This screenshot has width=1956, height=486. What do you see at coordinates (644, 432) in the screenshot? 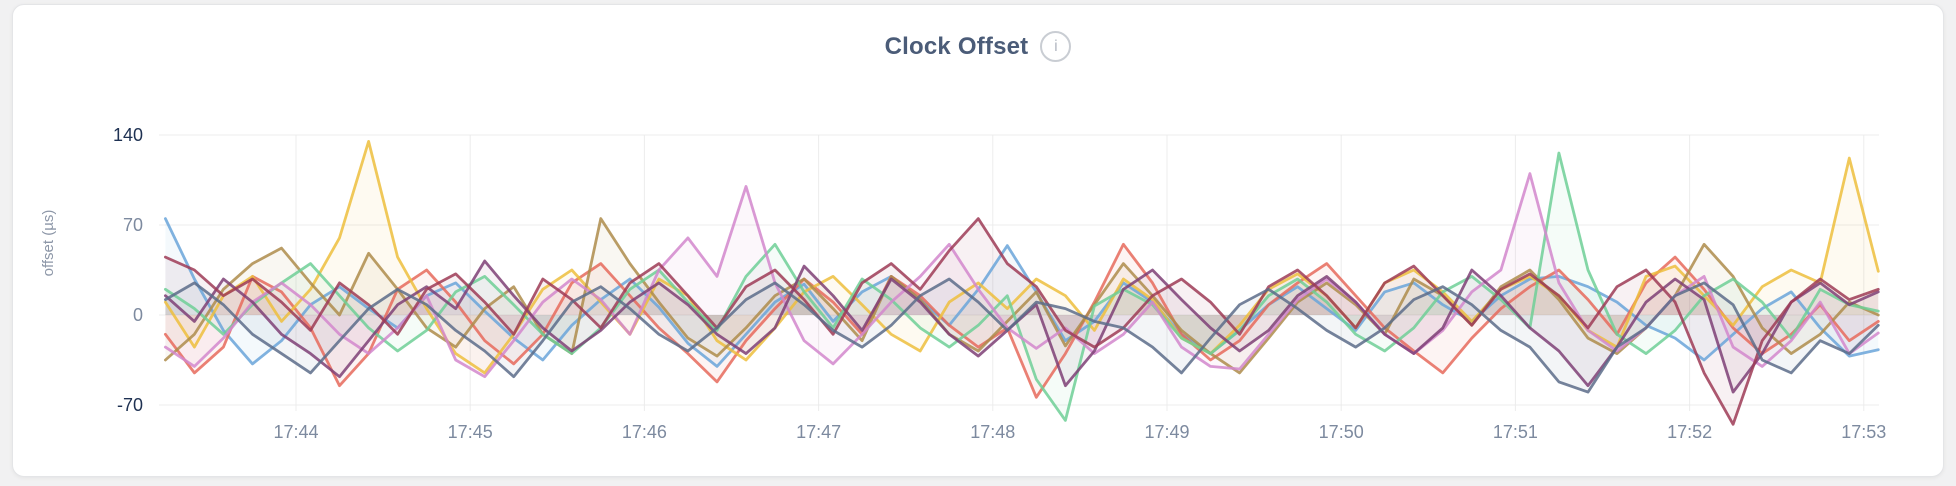
I see `x-tick-label: 17:46` at bounding box center [644, 432].